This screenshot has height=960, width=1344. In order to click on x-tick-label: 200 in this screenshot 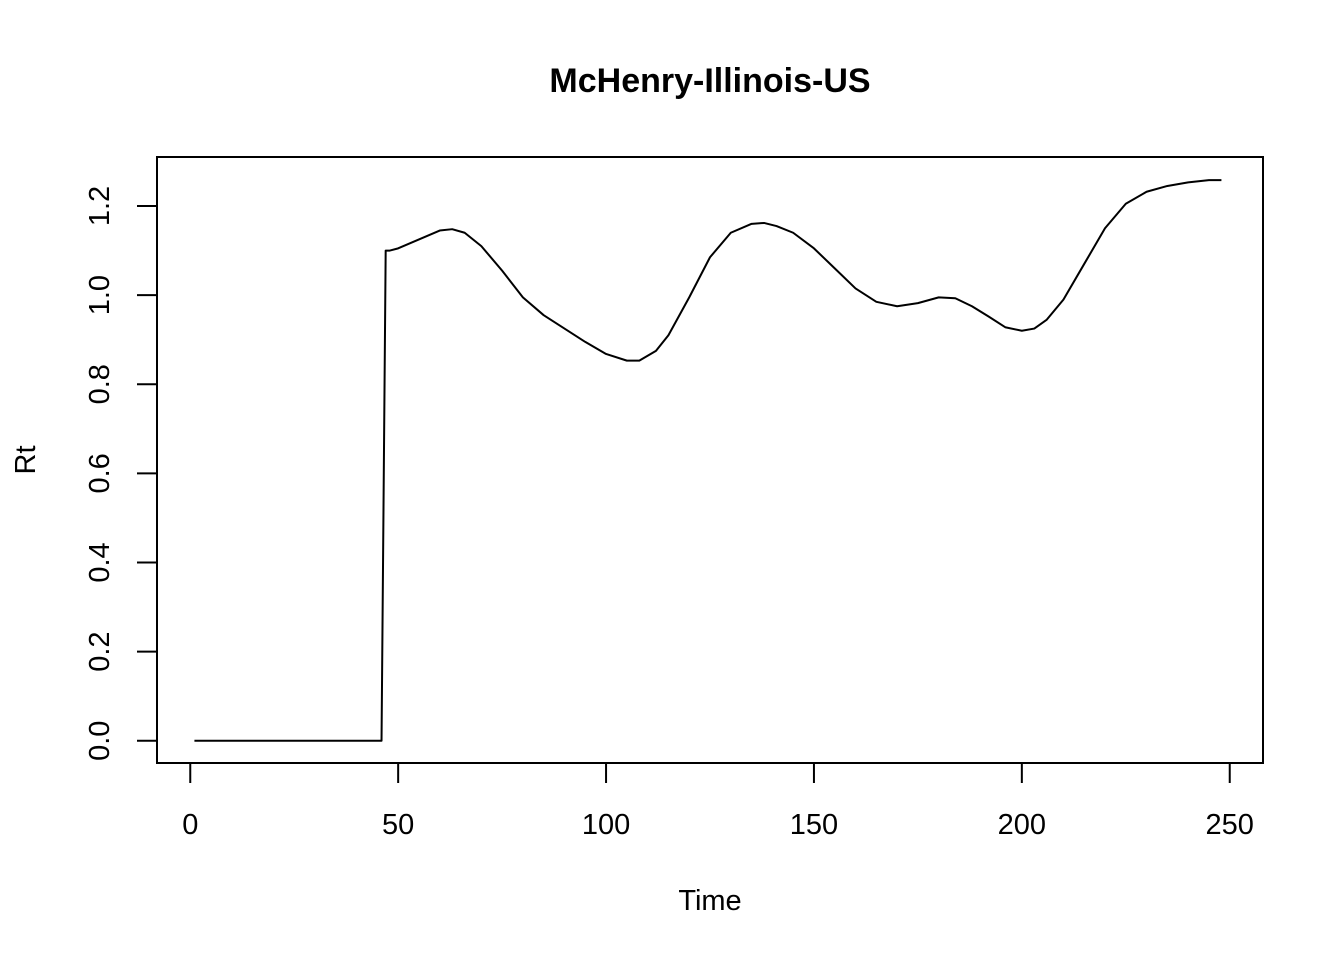, I will do `click(1022, 825)`.